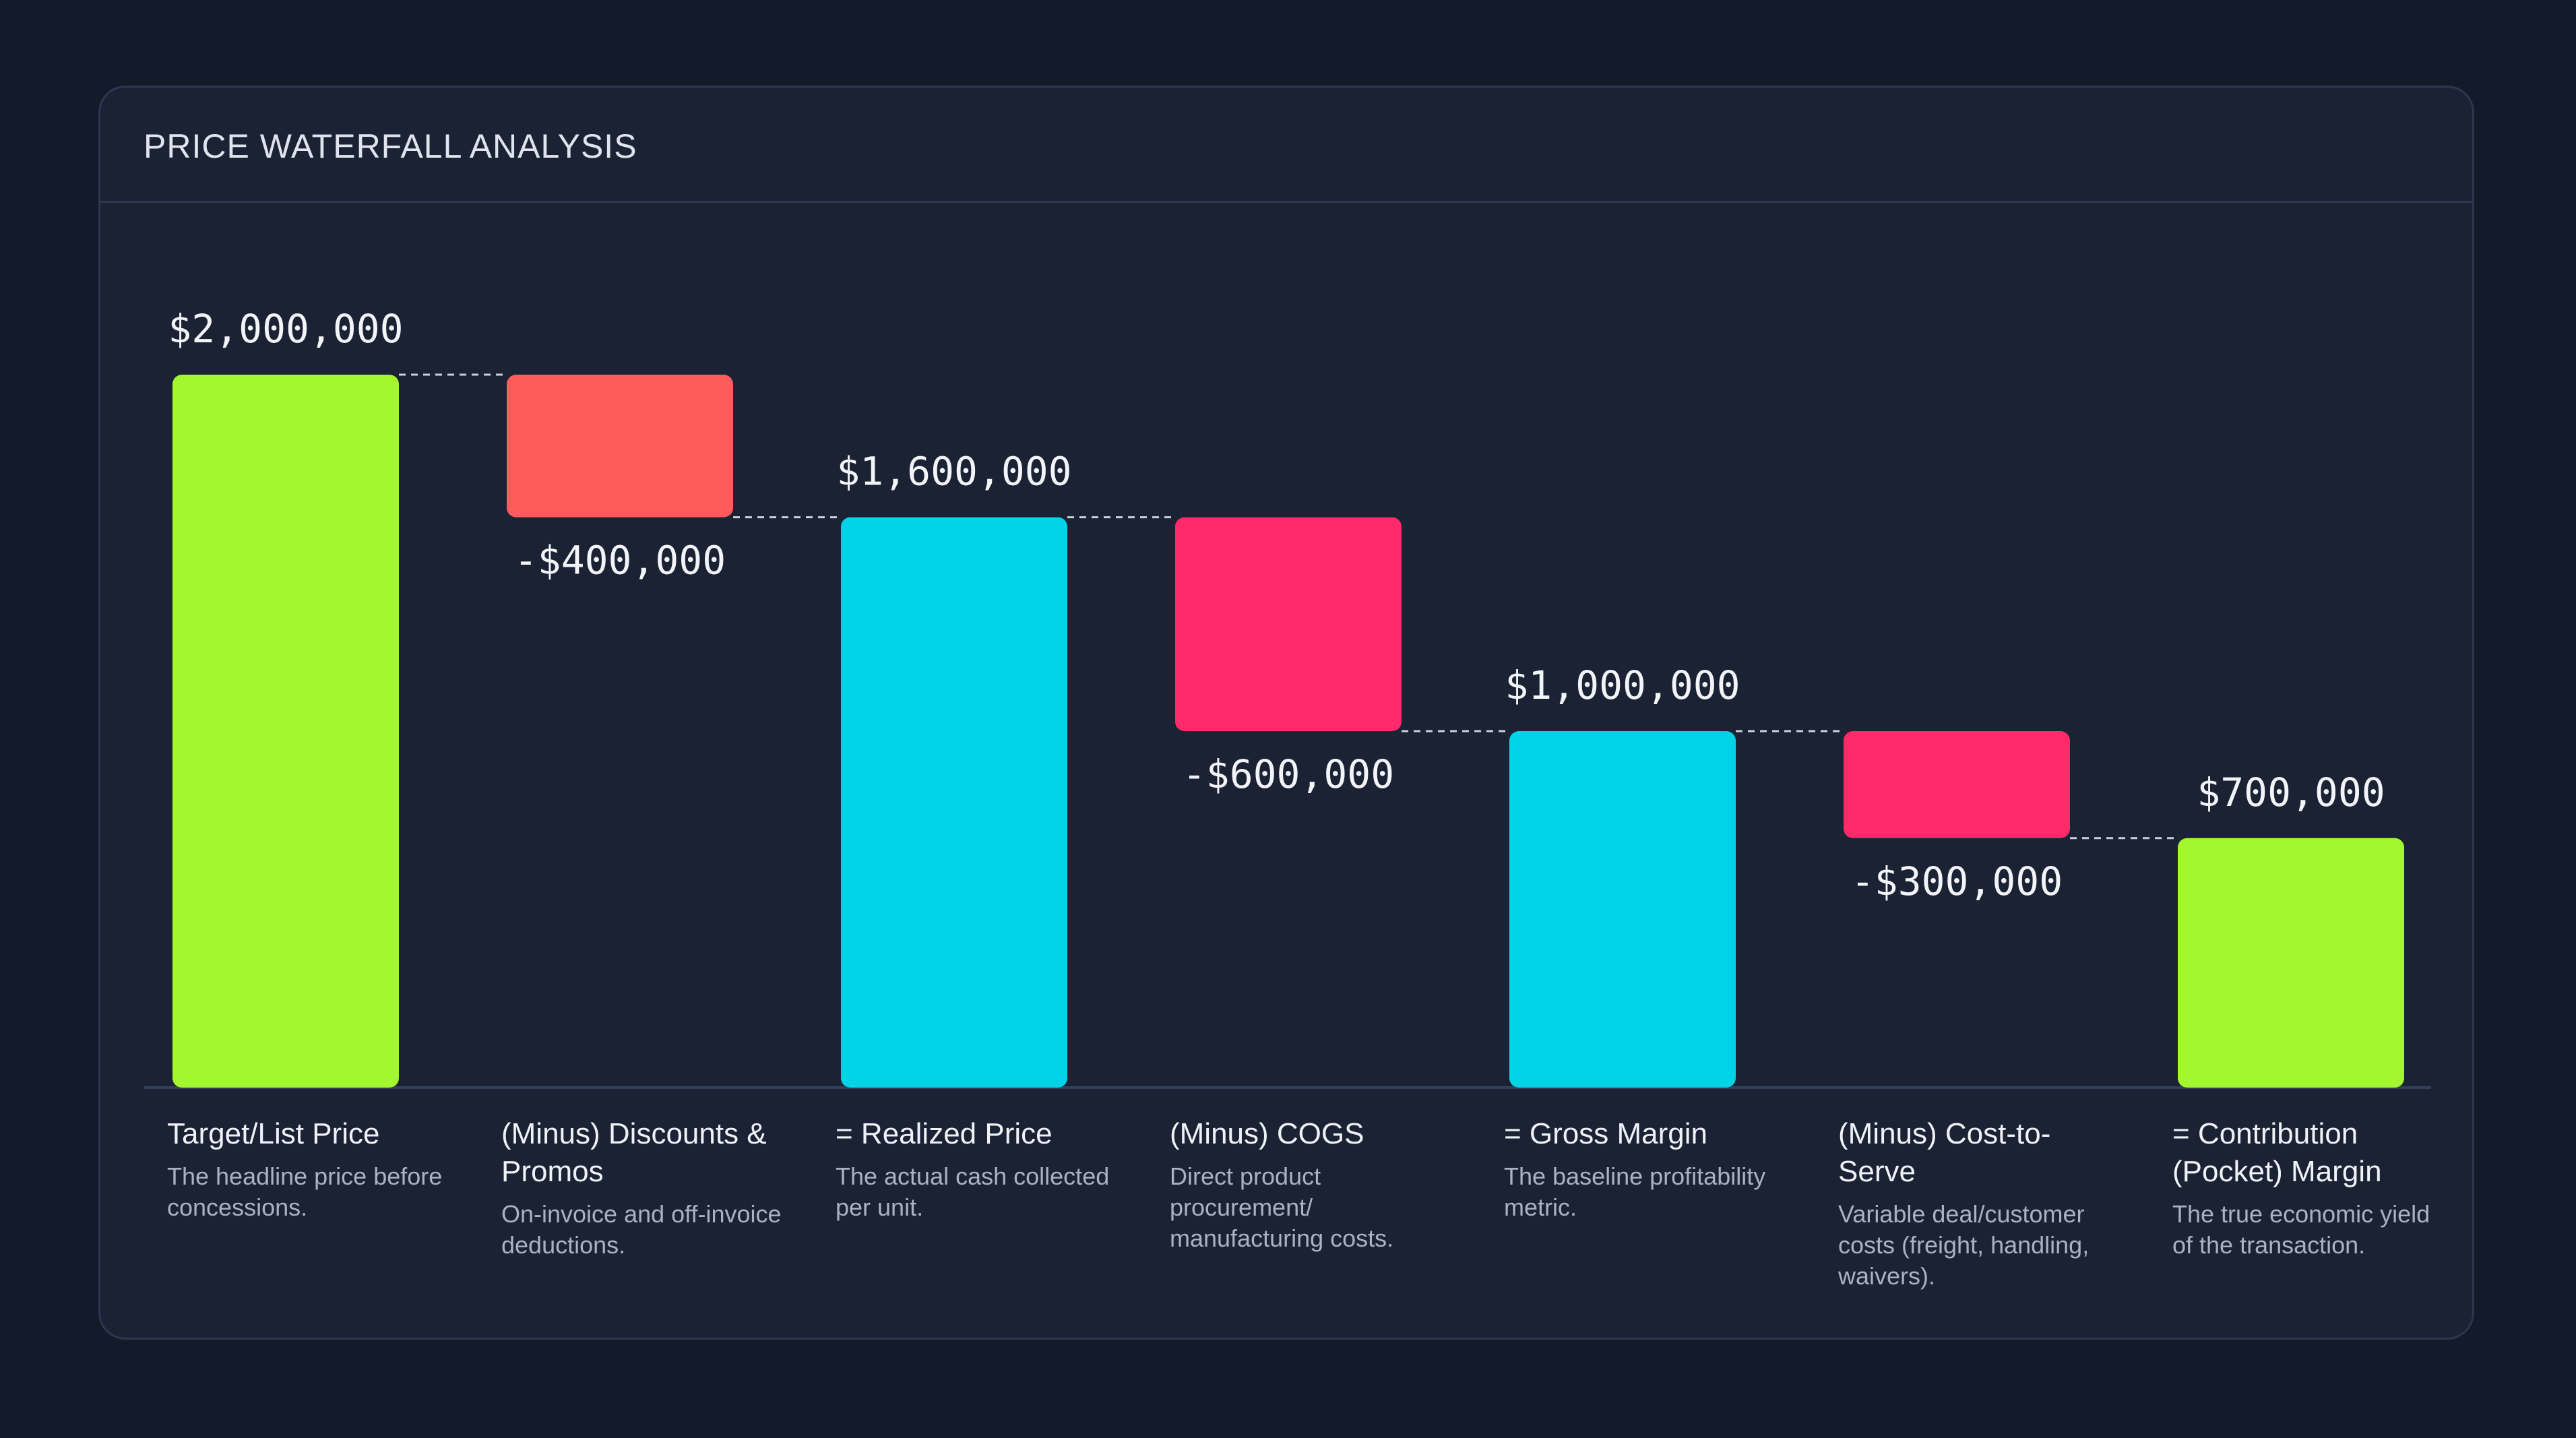 The height and width of the screenshot is (1438, 2576). What do you see at coordinates (390, 146) in the screenshot?
I see `chart-title: PRICE WATERFALL ANALYSIS` at bounding box center [390, 146].